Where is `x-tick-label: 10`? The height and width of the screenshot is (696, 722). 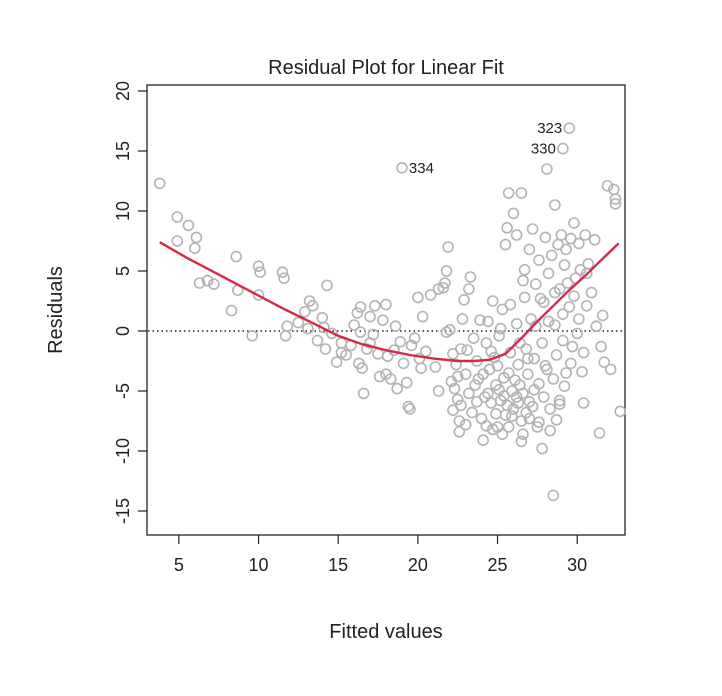
x-tick-label: 10 is located at coordinates (259, 565).